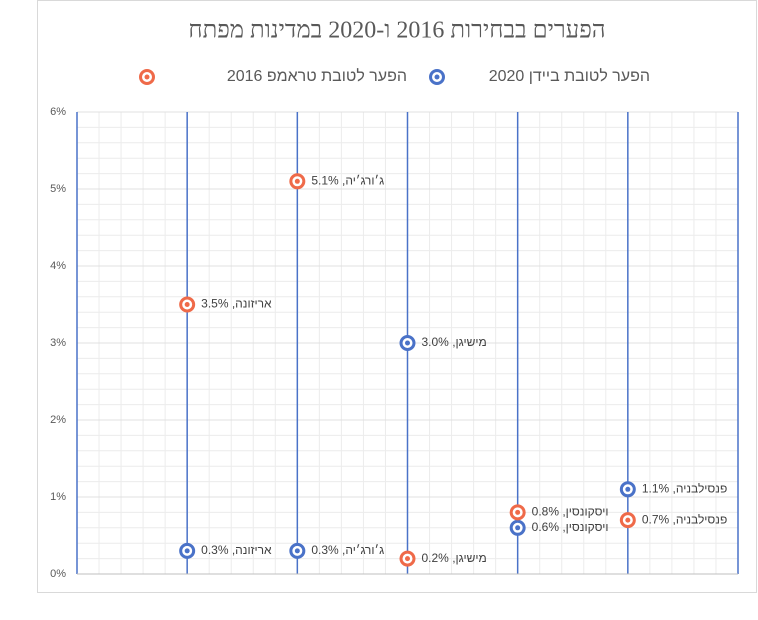  What do you see at coordinates (570, 527) in the screenshot?
I see `data-label: ויסקונסין, 0.6%` at bounding box center [570, 527].